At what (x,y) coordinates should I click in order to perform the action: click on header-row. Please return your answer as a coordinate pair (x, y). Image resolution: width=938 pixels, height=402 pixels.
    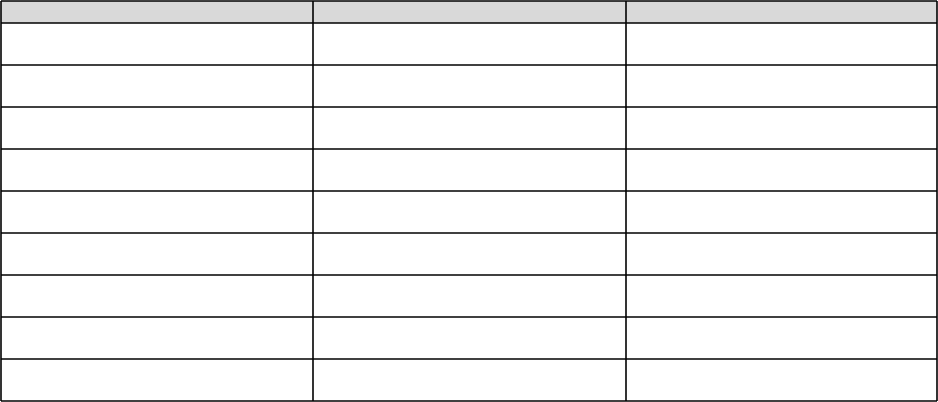
    Looking at the image, I should click on (469, 12).